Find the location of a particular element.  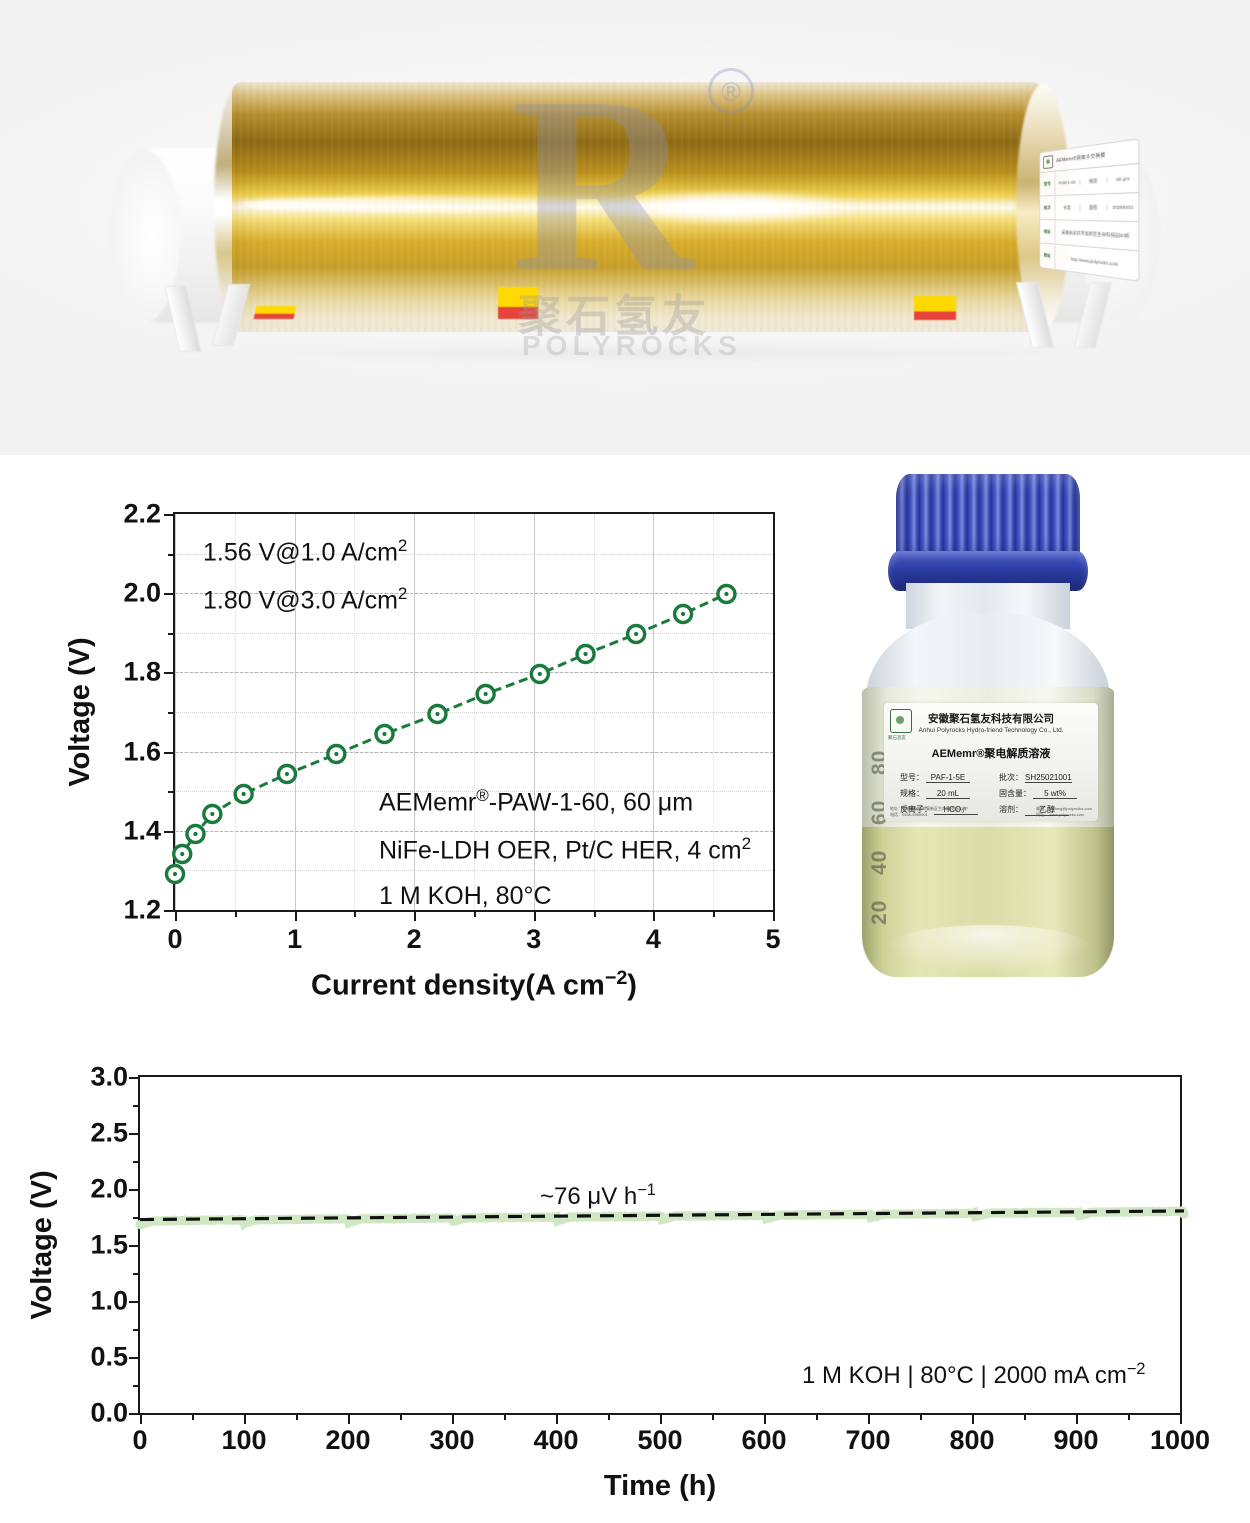

dur-x-label: 800 is located at coordinates (972, 1440).